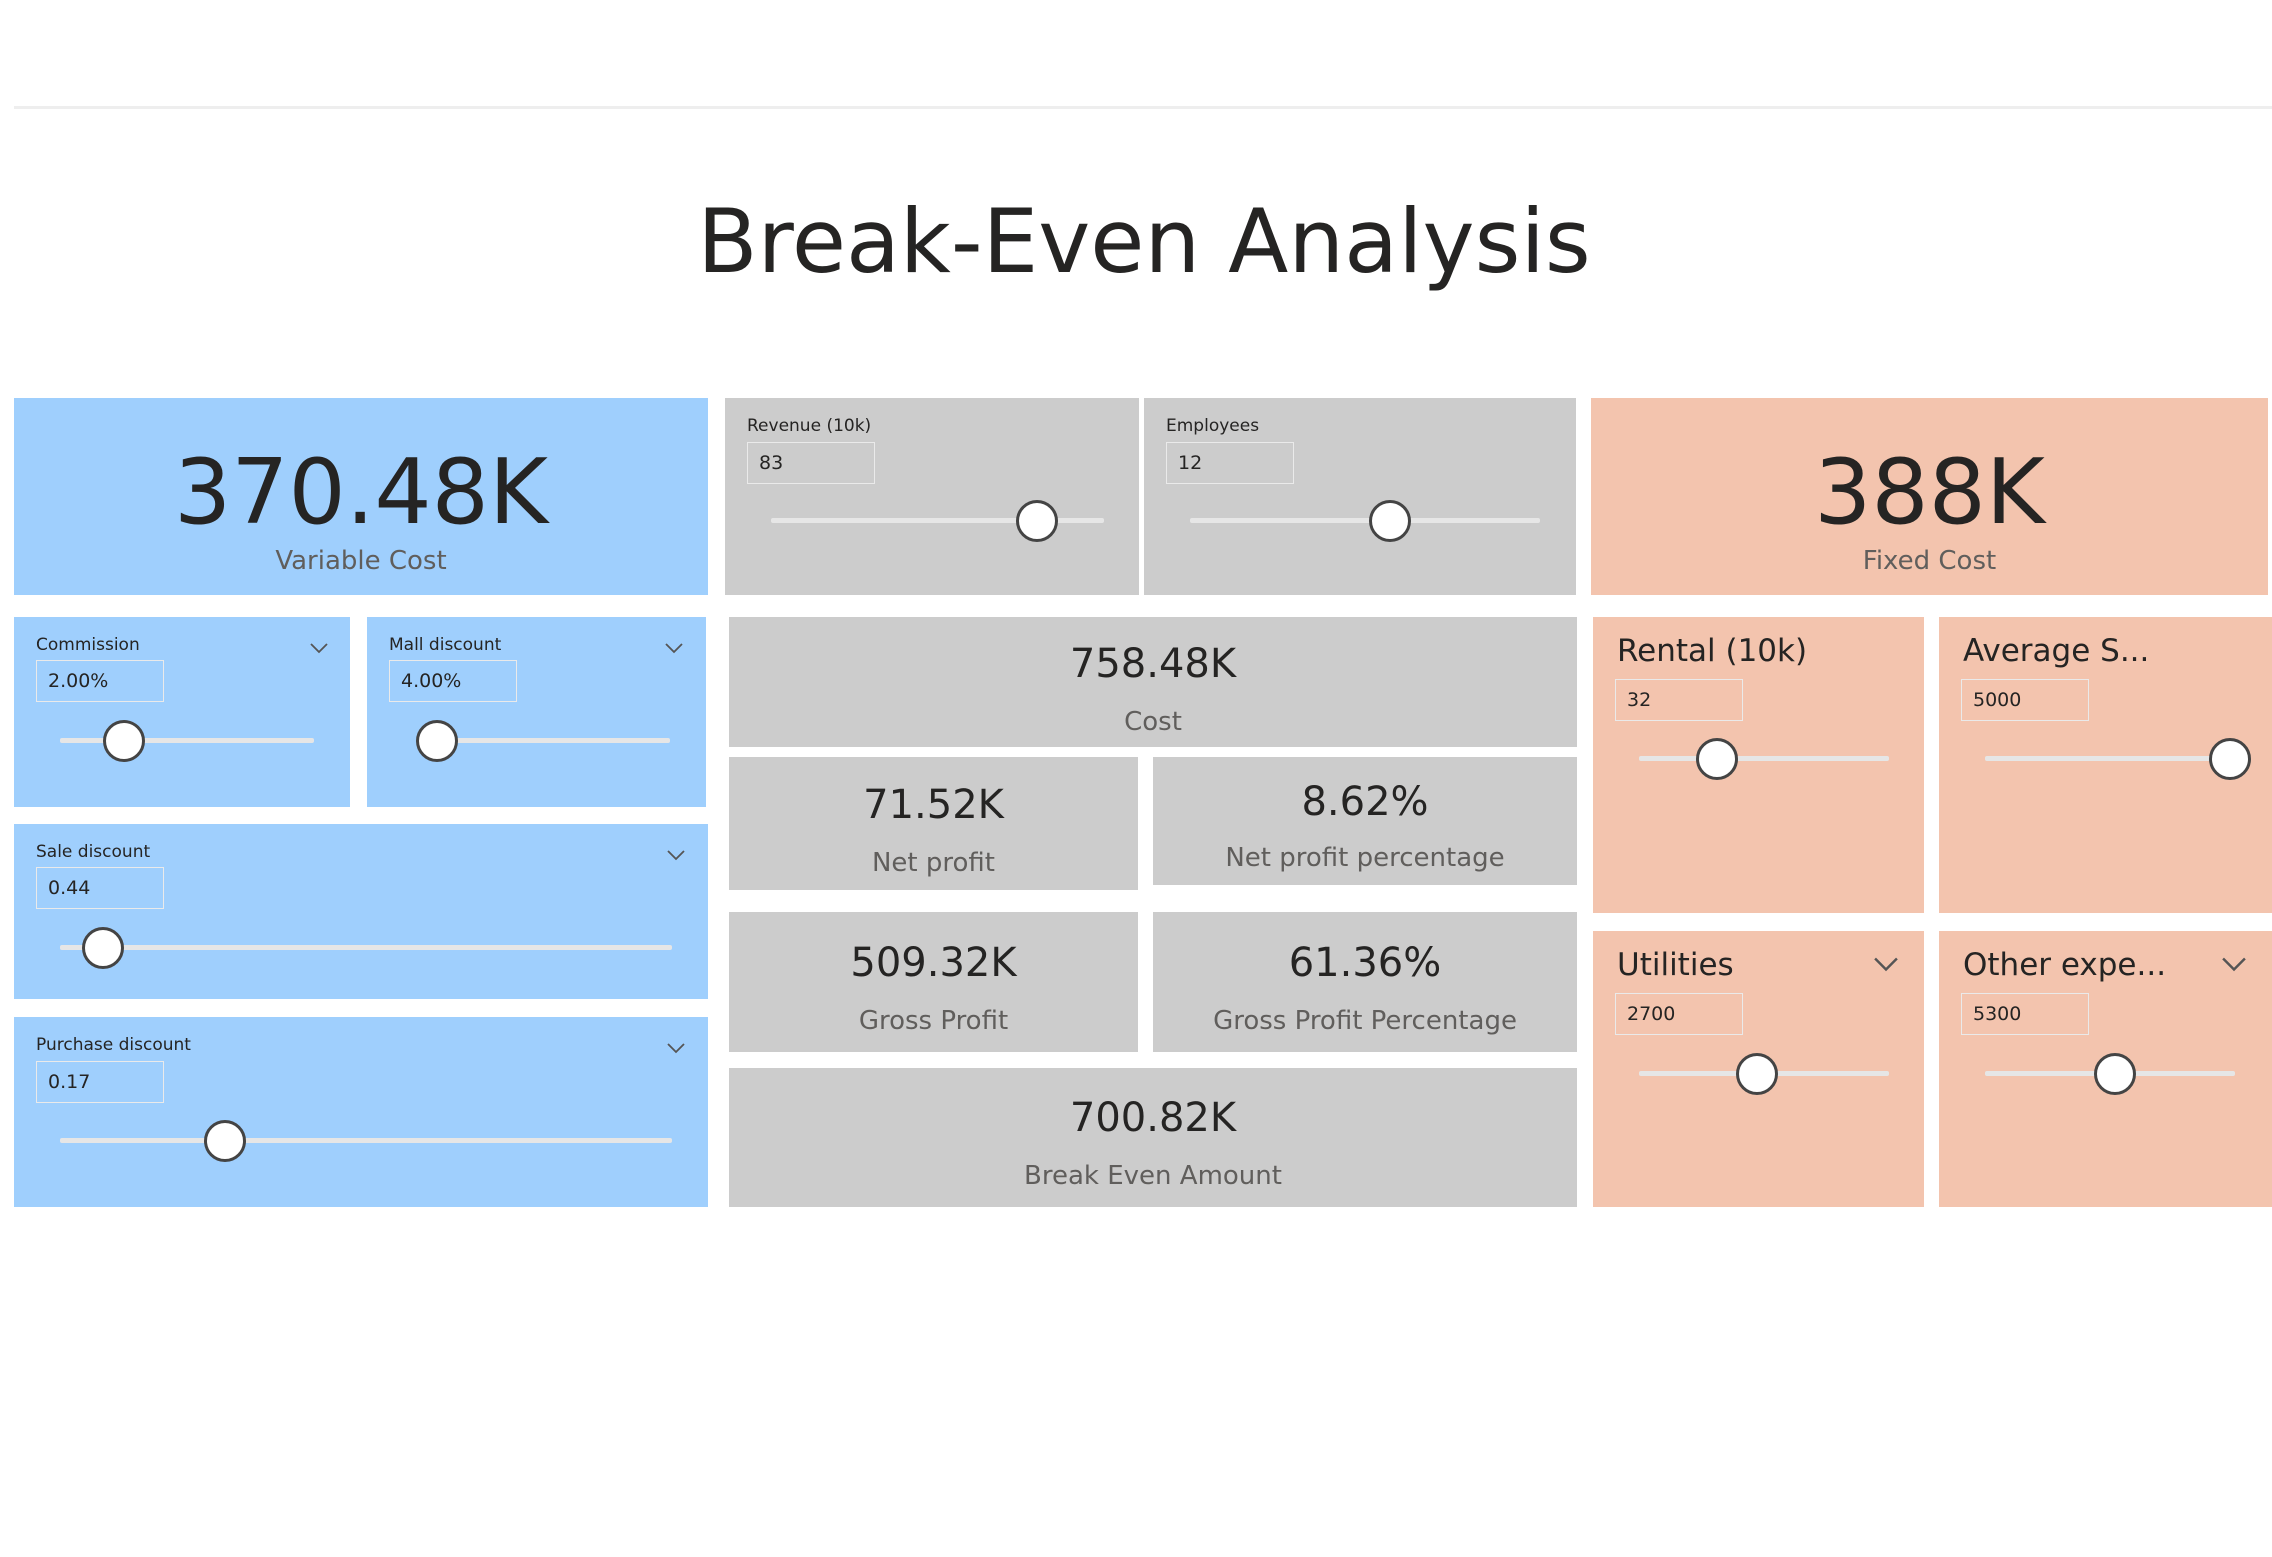 This screenshot has height=1557, width=2272. What do you see at coordinates (1365, 858) in the screenshot?
I see `net-profit-percentage-label: Net profit percentage` at bounding box center [1365, 858].